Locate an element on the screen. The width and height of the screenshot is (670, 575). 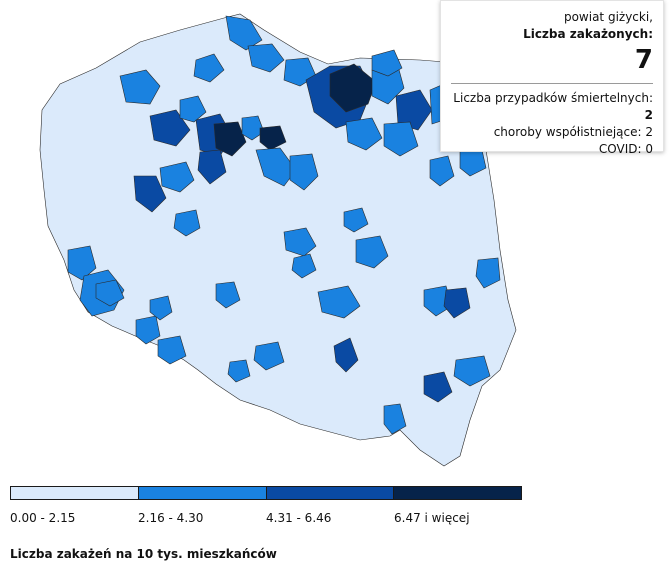
region-grudziadz is located at coordinates (253, 128).